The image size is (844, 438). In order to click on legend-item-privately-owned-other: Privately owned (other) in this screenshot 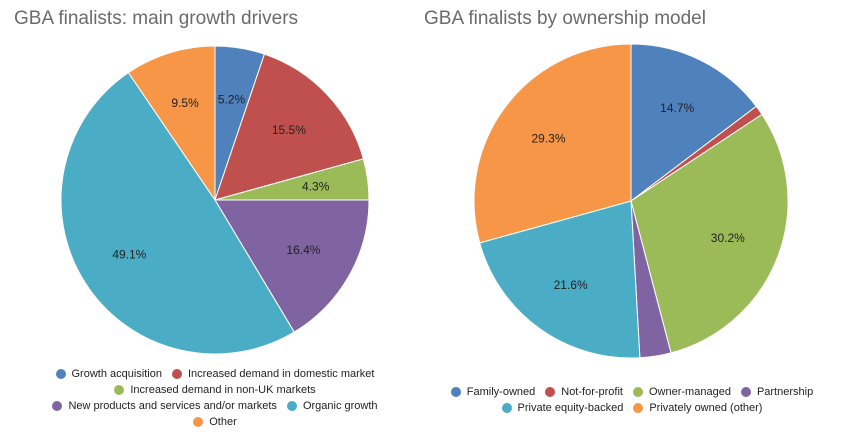, I will do `click(697, 408)`.